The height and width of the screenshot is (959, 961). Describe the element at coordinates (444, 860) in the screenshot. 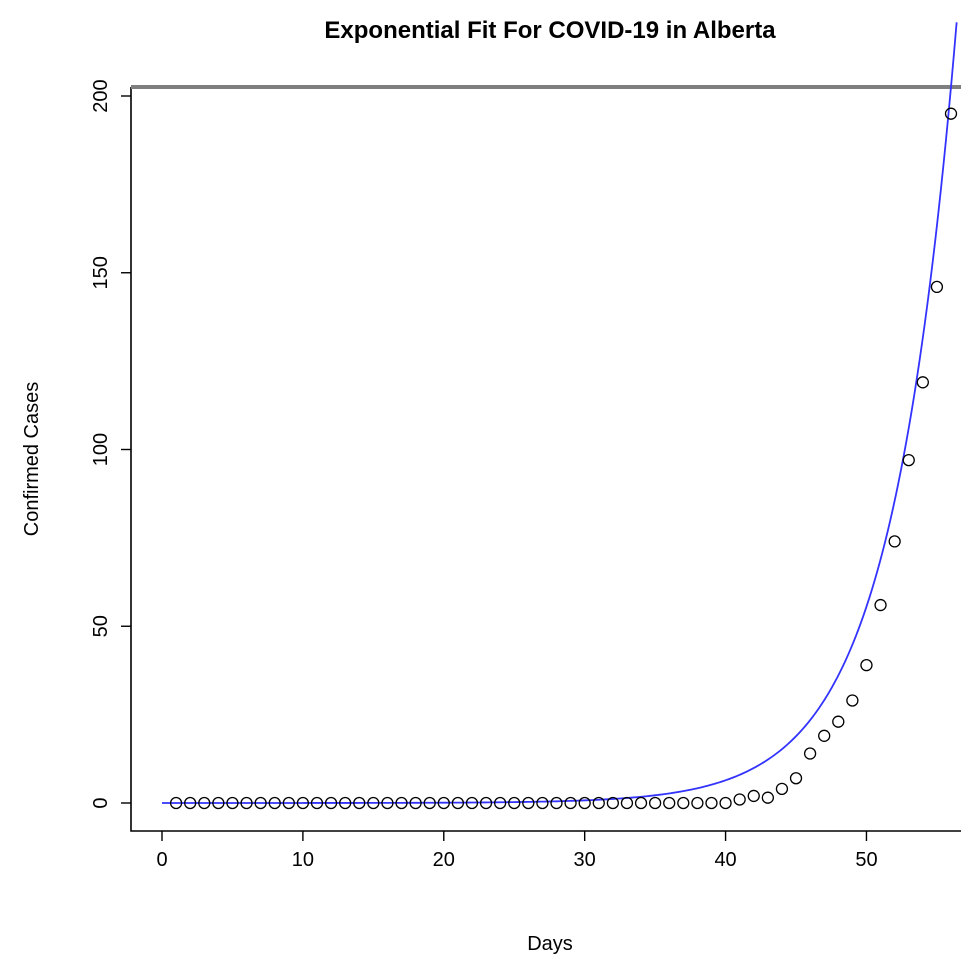

I see `x-tick-label-2: 20` at that location.